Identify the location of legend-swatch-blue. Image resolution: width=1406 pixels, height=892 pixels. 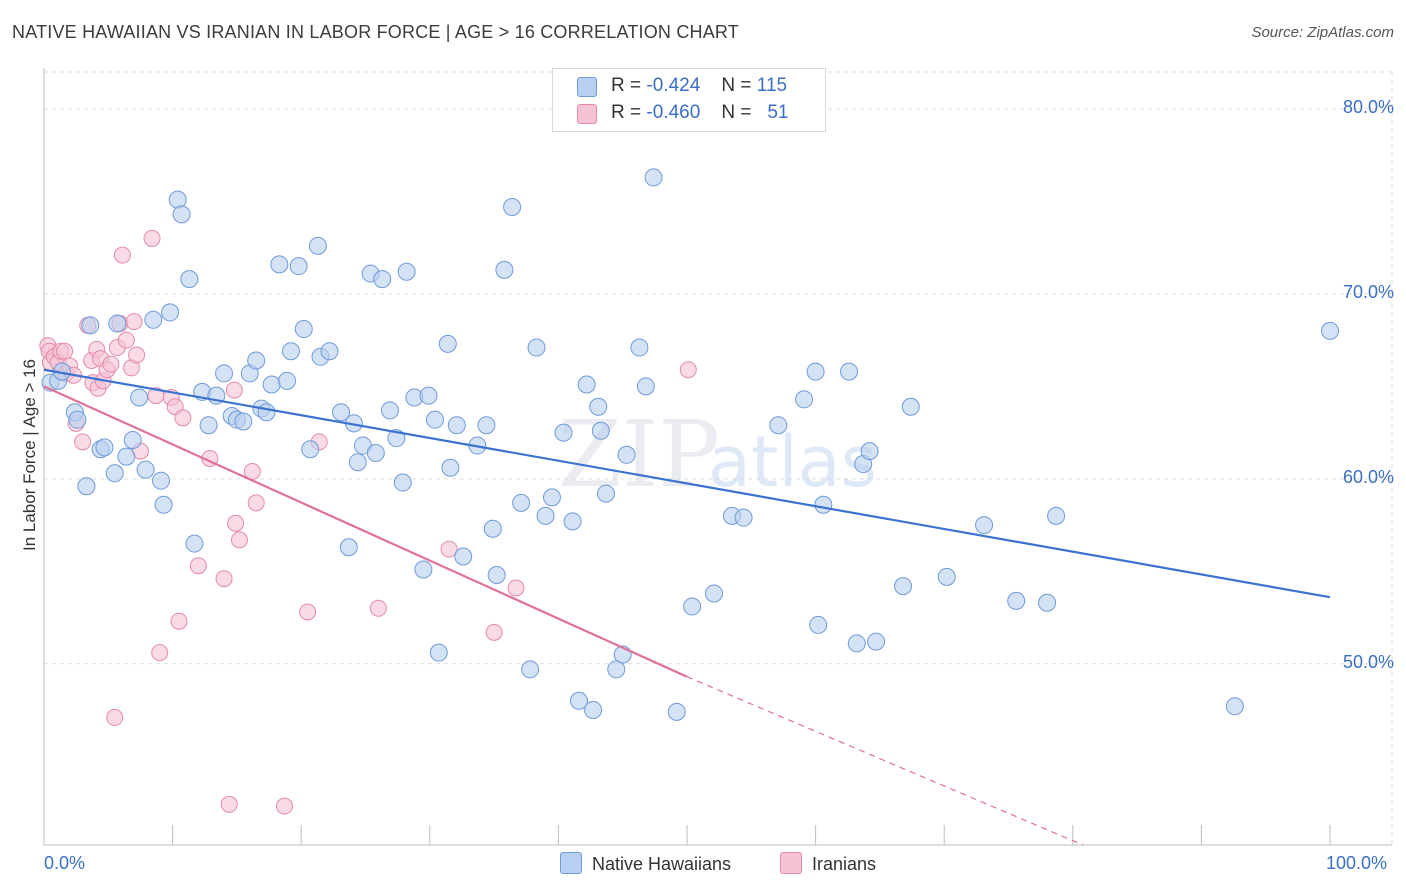
(587, 87).